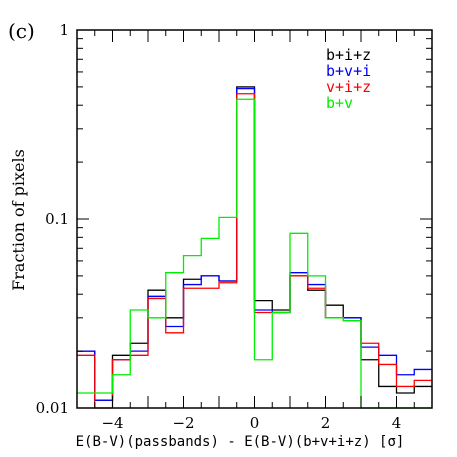  What do you see at coordinates (240, 442) in the screenshot?
I see `x-axis-label: E(B-V)(passbands) - E(B-V)(b+v+i+z) [σ]` at bounding box center [240, 442].